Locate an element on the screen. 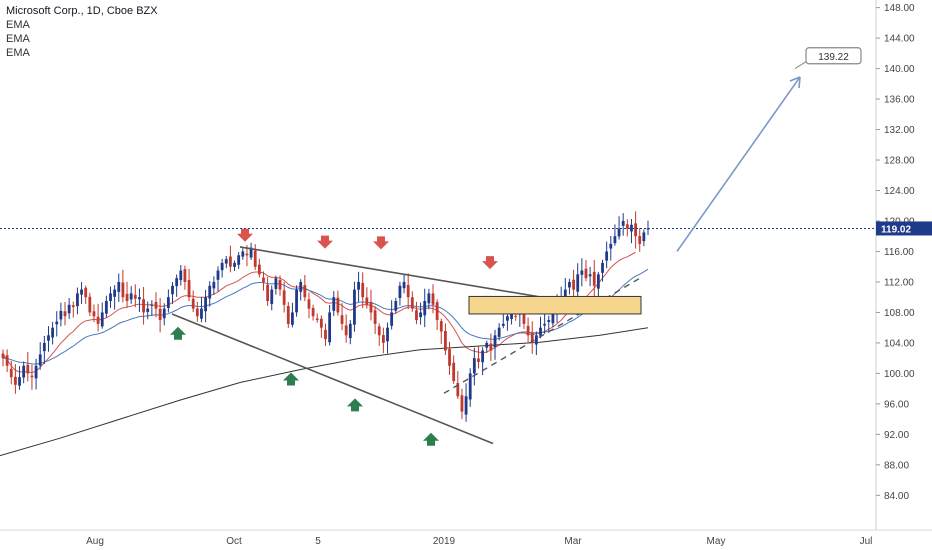 Image resolution: width=932 pixels, height=550 pixels. indicator-ema-1: EMA is located at coordinates (18, 25).